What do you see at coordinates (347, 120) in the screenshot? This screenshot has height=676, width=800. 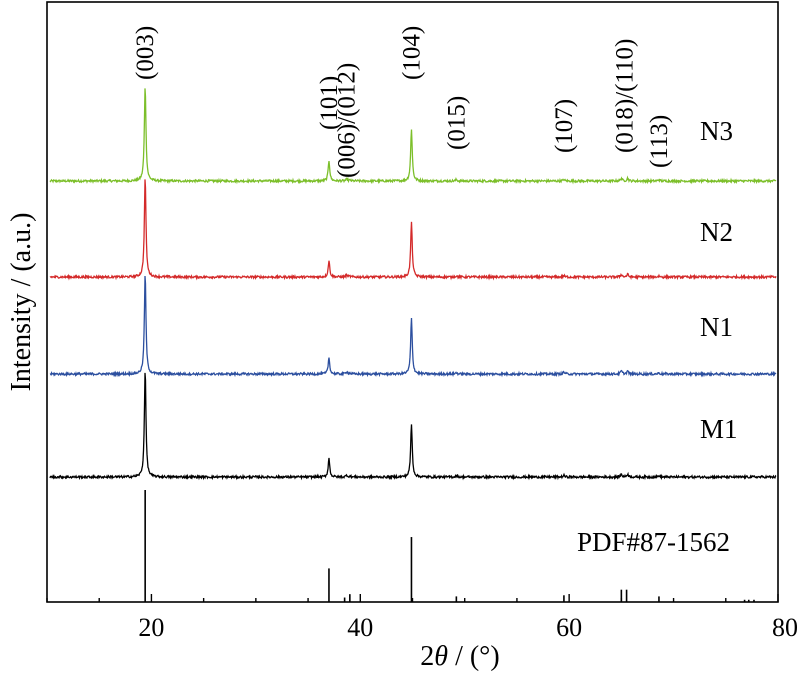 I see `peak-label: (006)/(012)` at bounding box center [347, 120].